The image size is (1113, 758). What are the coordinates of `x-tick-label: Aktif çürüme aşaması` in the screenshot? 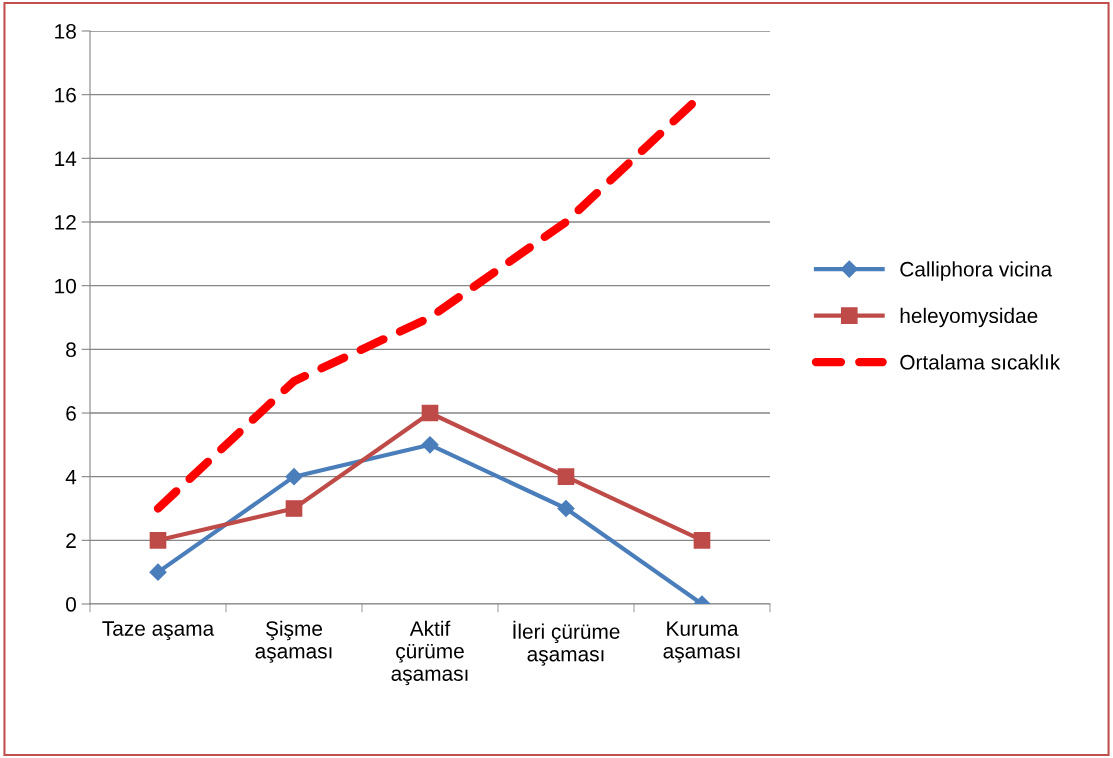 It's located at (429, 653).